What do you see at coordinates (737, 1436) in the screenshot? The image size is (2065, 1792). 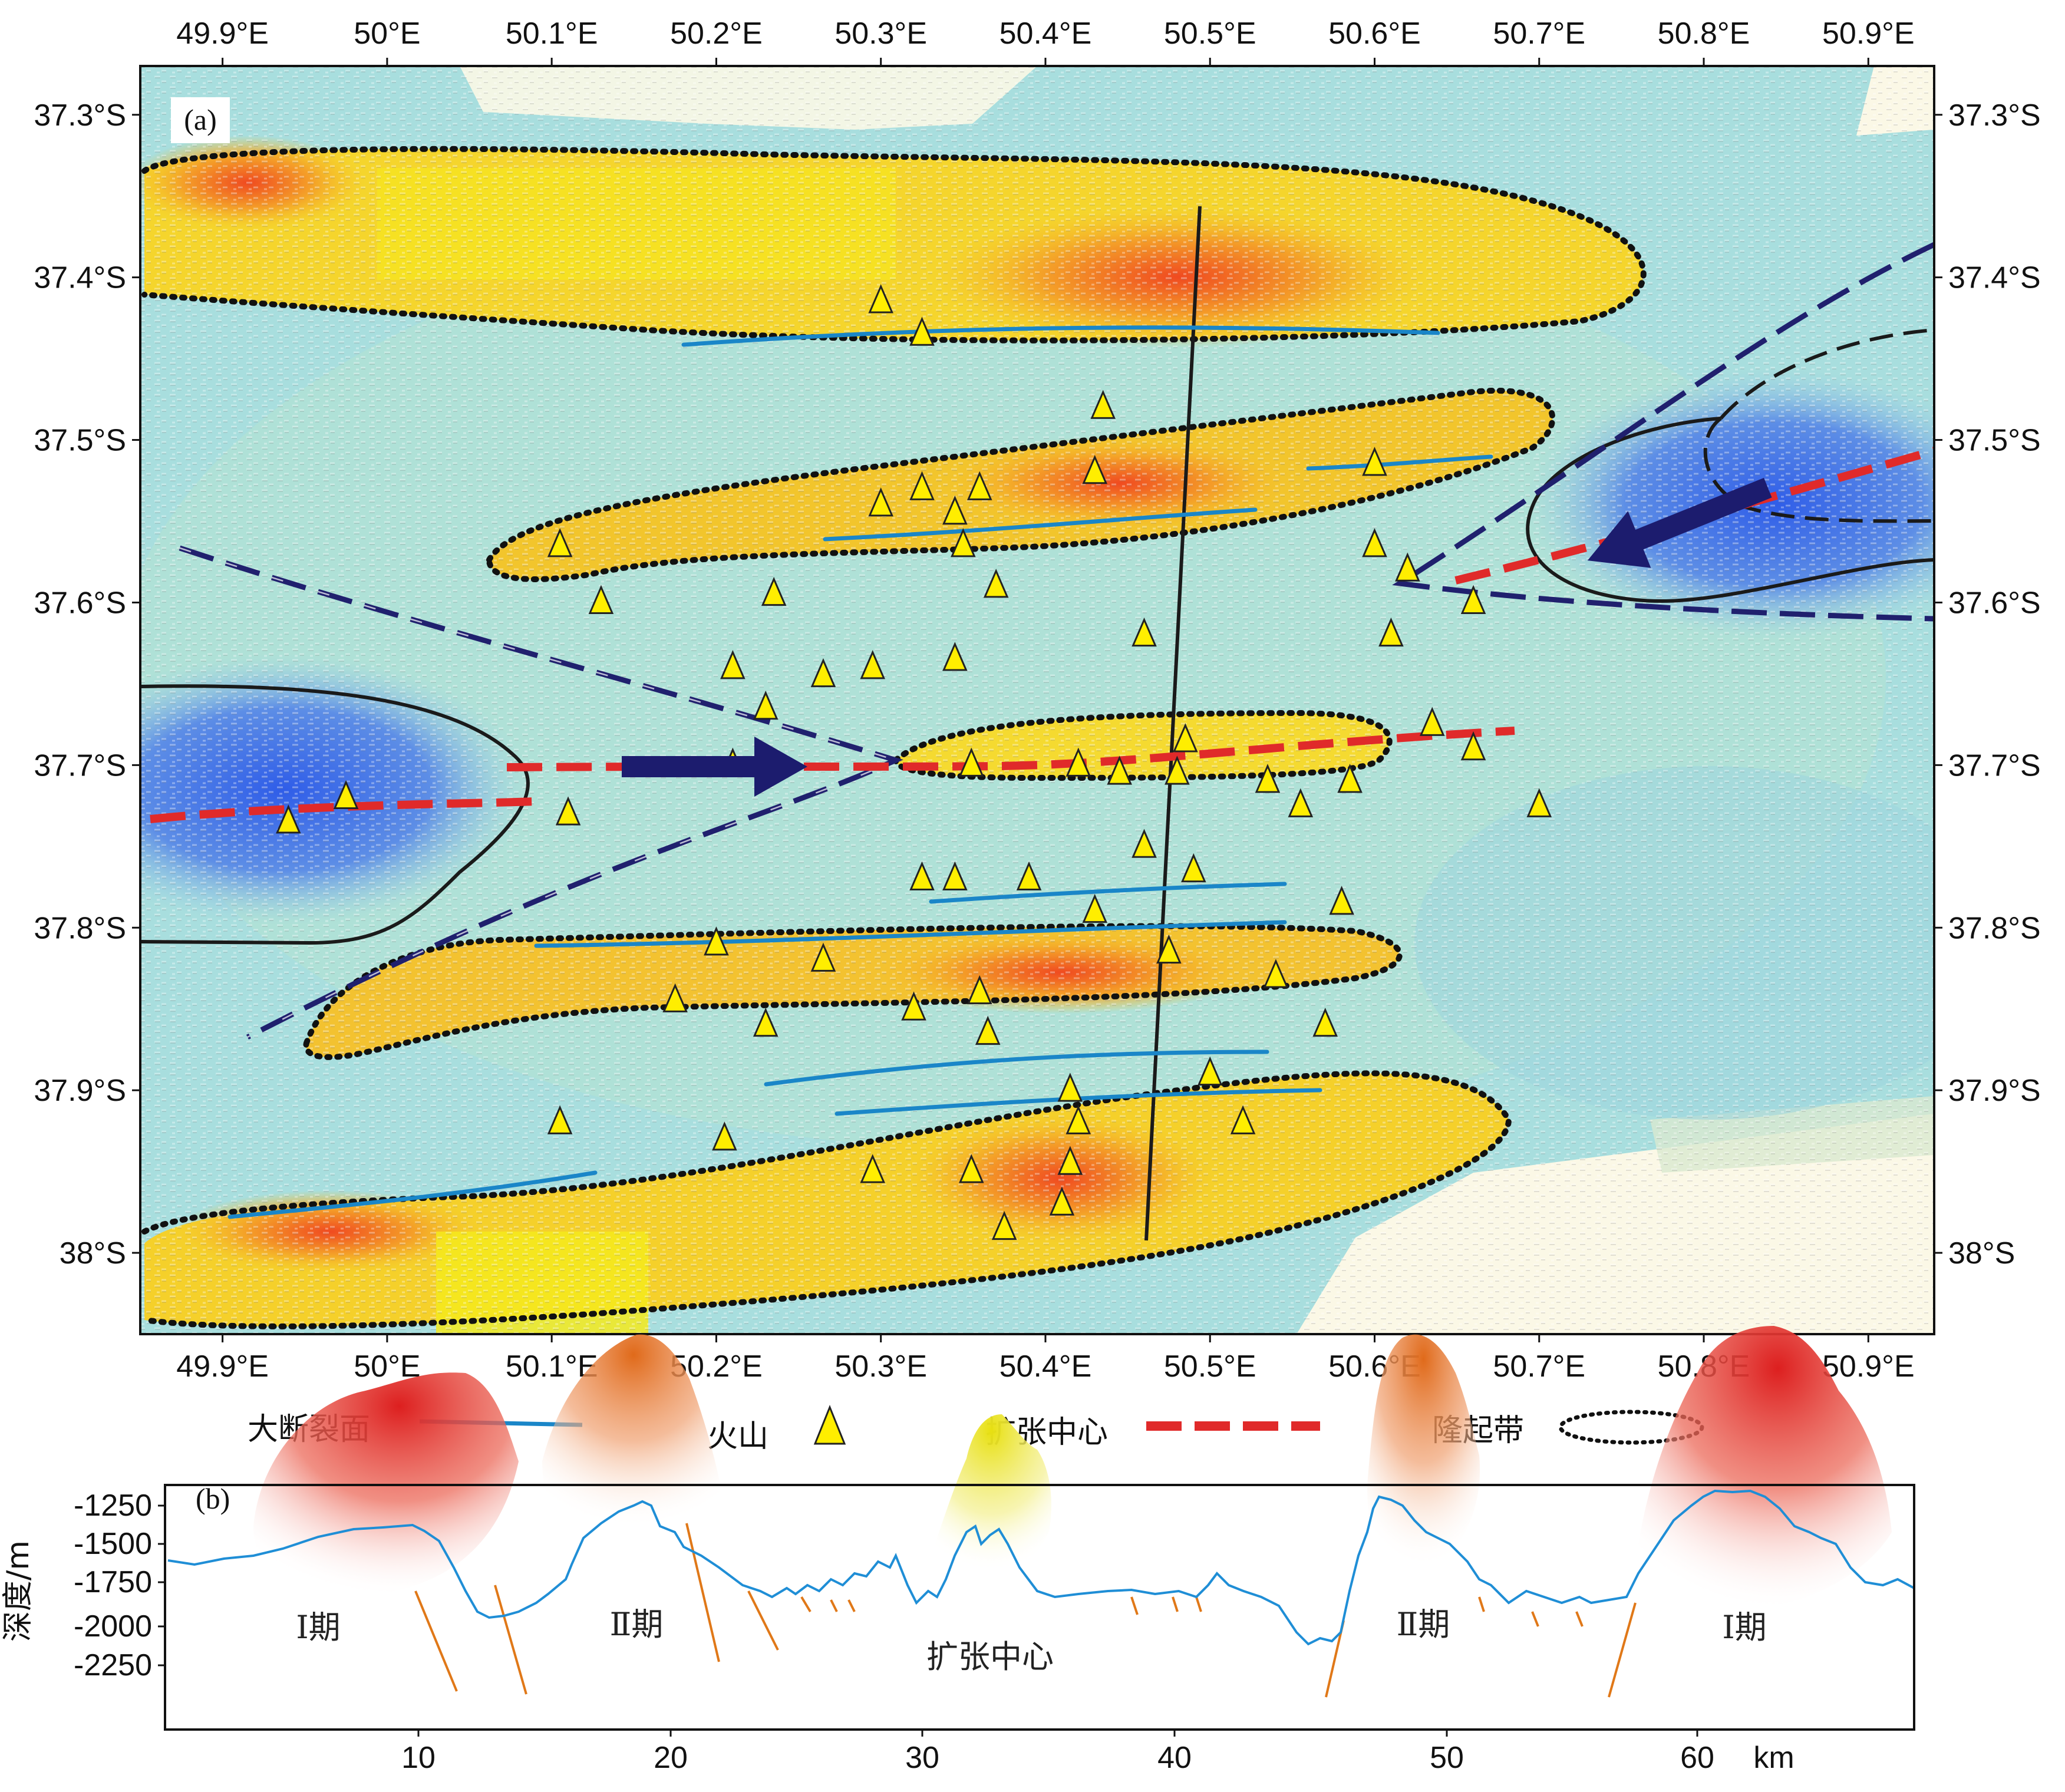 I see `legend-volcano-label: 火山` at bounding box center [737, 1436].